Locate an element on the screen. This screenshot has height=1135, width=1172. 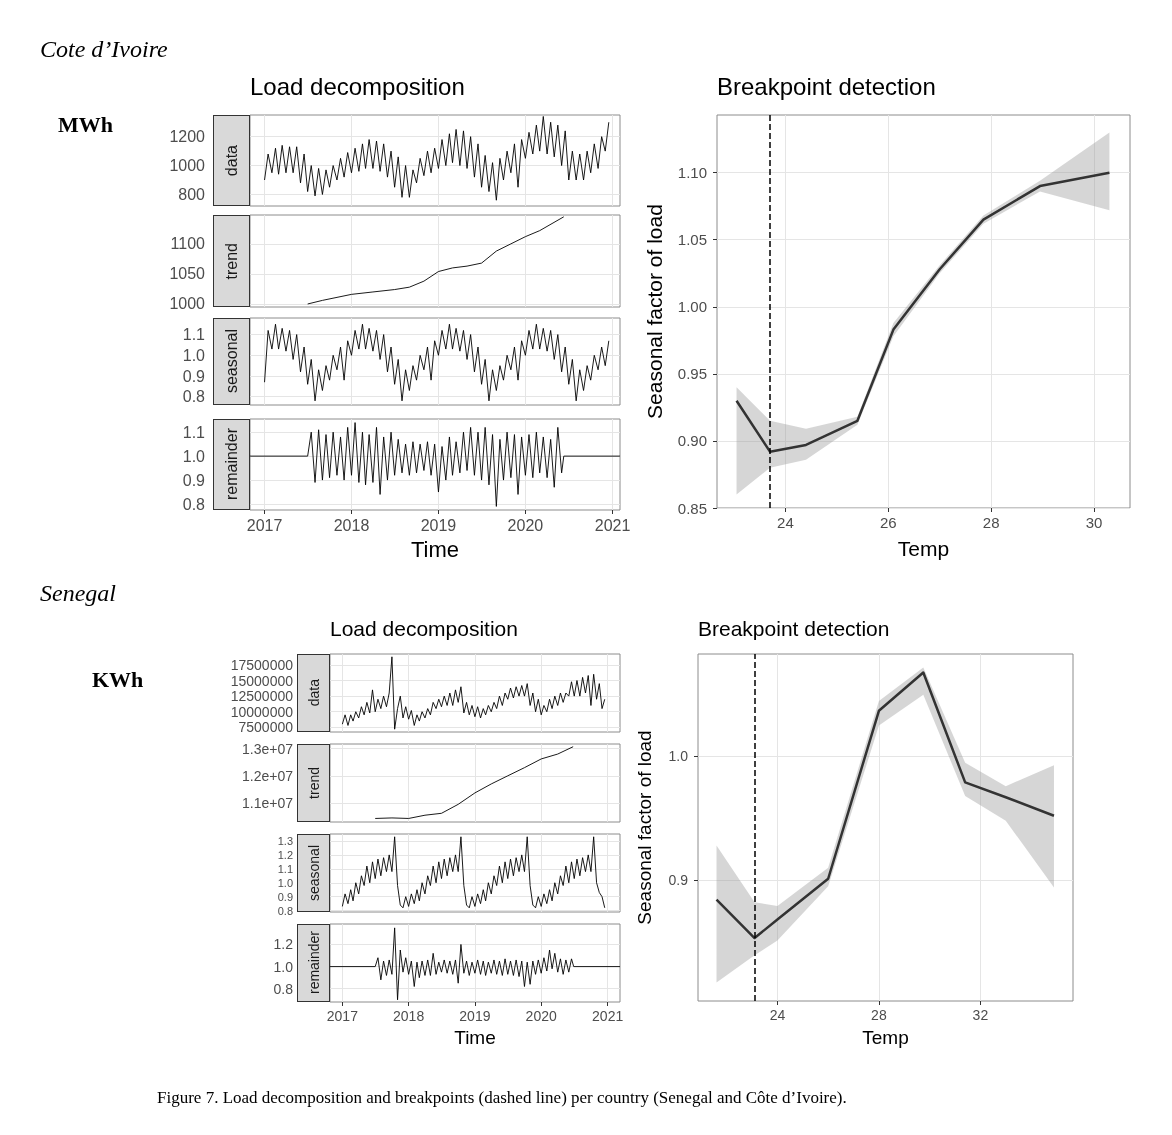
y-tick-label: 800 is located at coordinates (192, 194).